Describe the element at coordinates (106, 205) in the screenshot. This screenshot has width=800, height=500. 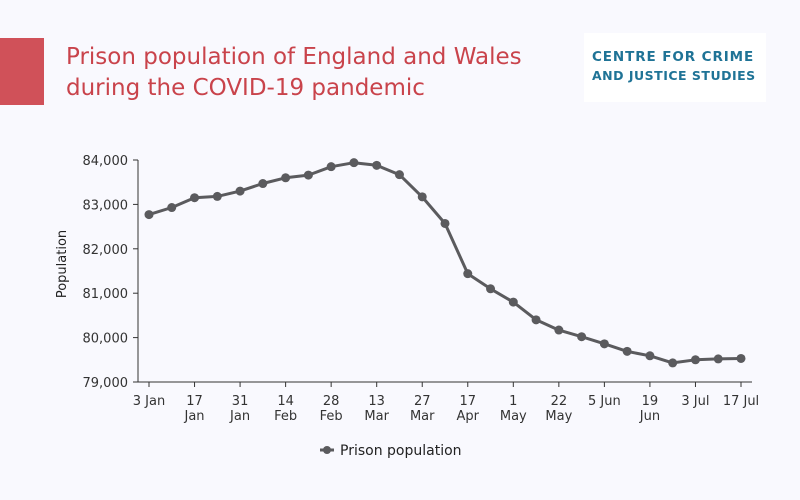
I see `y-tick-label: 83,000` at that location.